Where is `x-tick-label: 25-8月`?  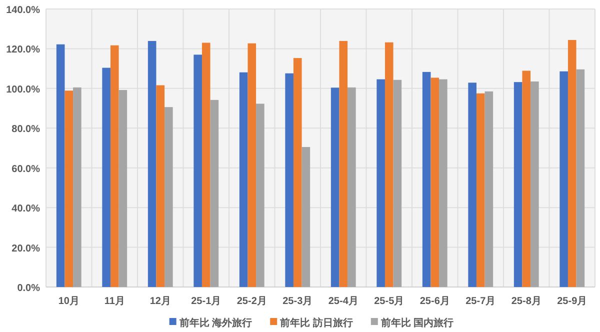
x-tick-label: 25-8月 is located at coordinates (526, 301).